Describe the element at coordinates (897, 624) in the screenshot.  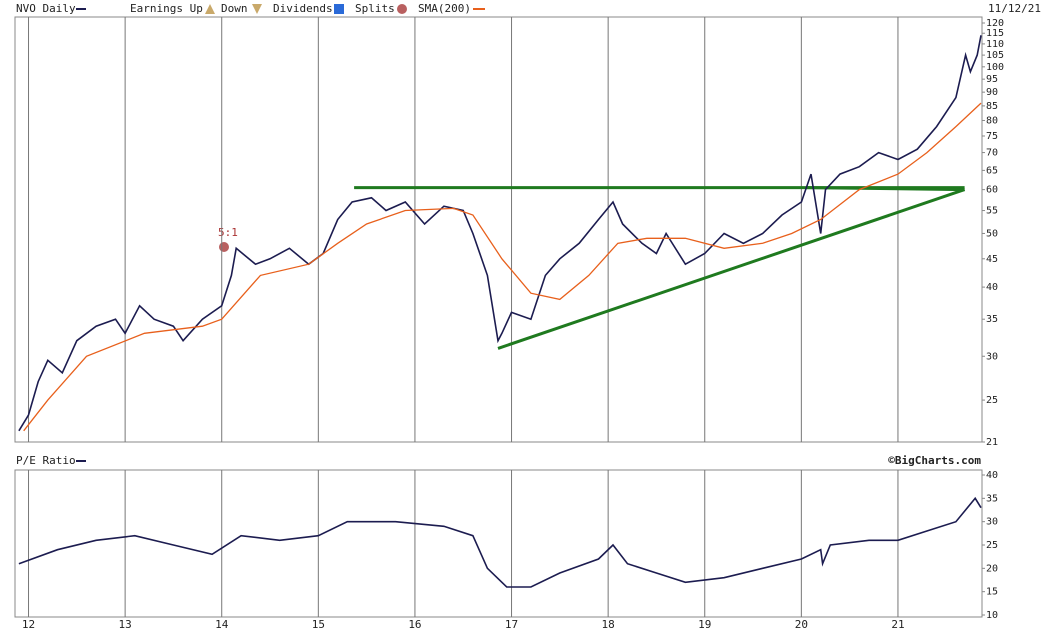
I see `x-tick-label: 21` at that location.